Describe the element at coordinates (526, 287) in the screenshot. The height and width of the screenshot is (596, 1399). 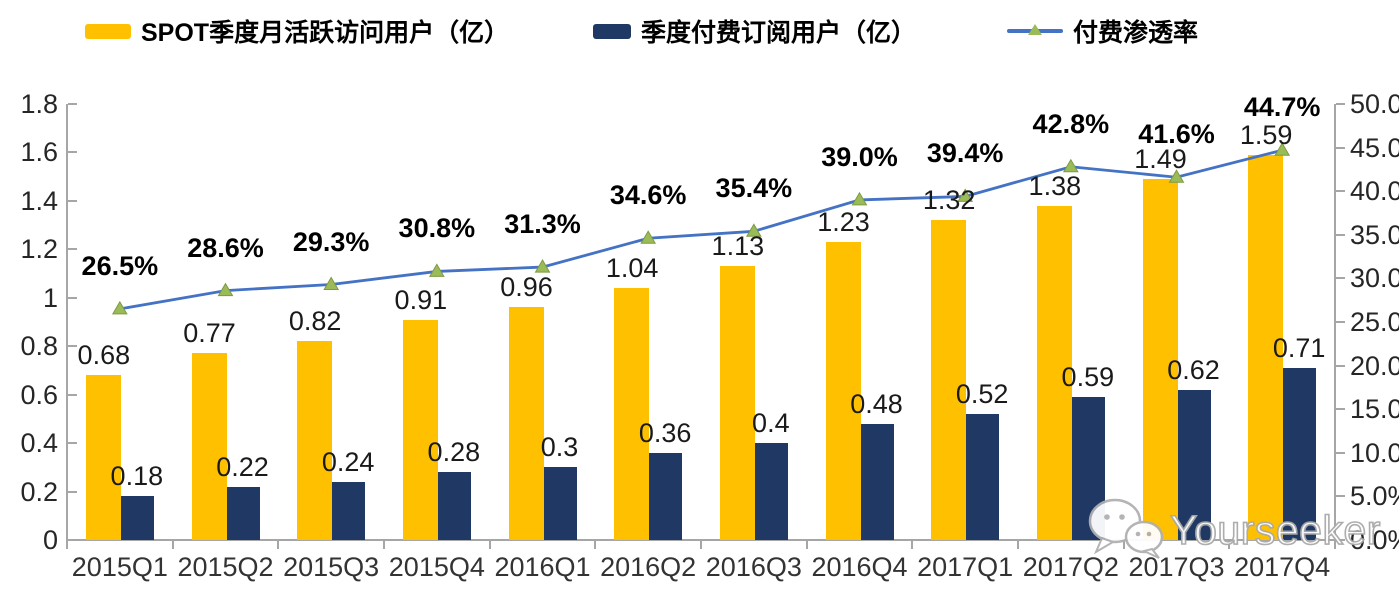
I see `bar-mau-value-label: 0.96` at that location.